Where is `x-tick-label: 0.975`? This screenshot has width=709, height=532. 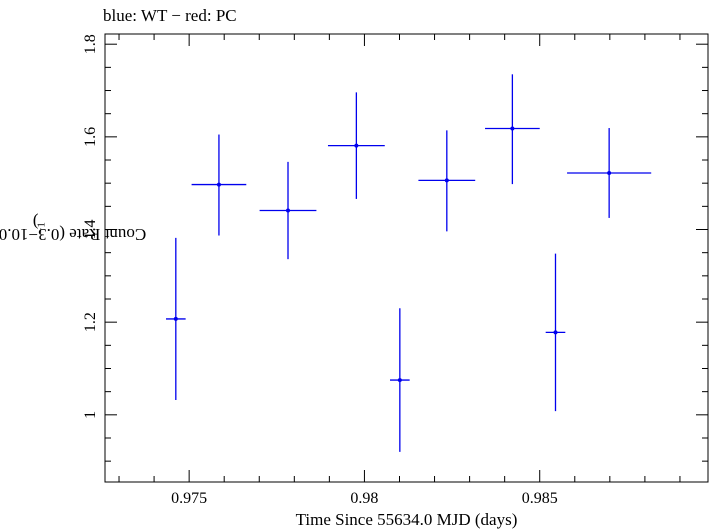 x-tick-label: 0.975 is located at coordinates (189, 498).